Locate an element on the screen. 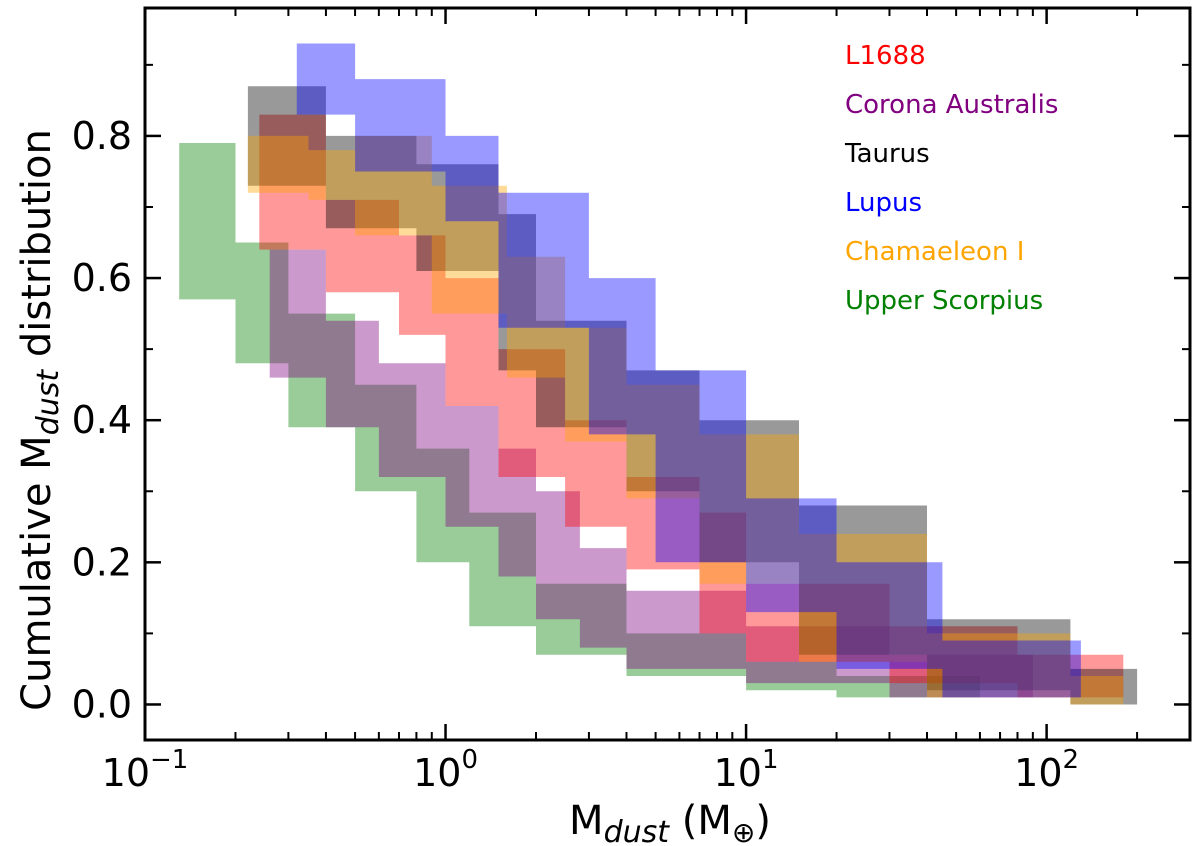 Image resolution: width=1200 pixels, height=846 pixels. legend-entry: Corona Australis is located at coordinates (951, 105).